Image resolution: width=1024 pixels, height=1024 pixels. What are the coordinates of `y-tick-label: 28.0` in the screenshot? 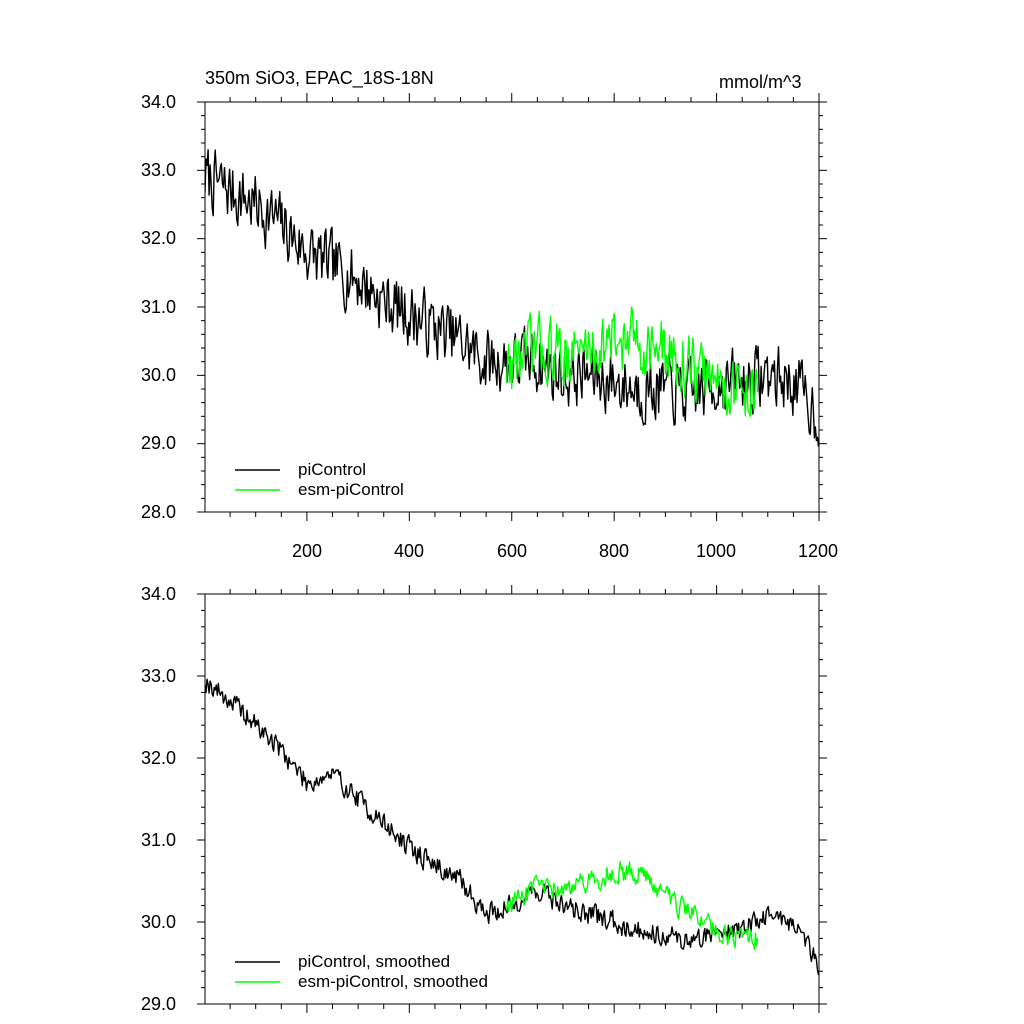 It's located at (158, 512).